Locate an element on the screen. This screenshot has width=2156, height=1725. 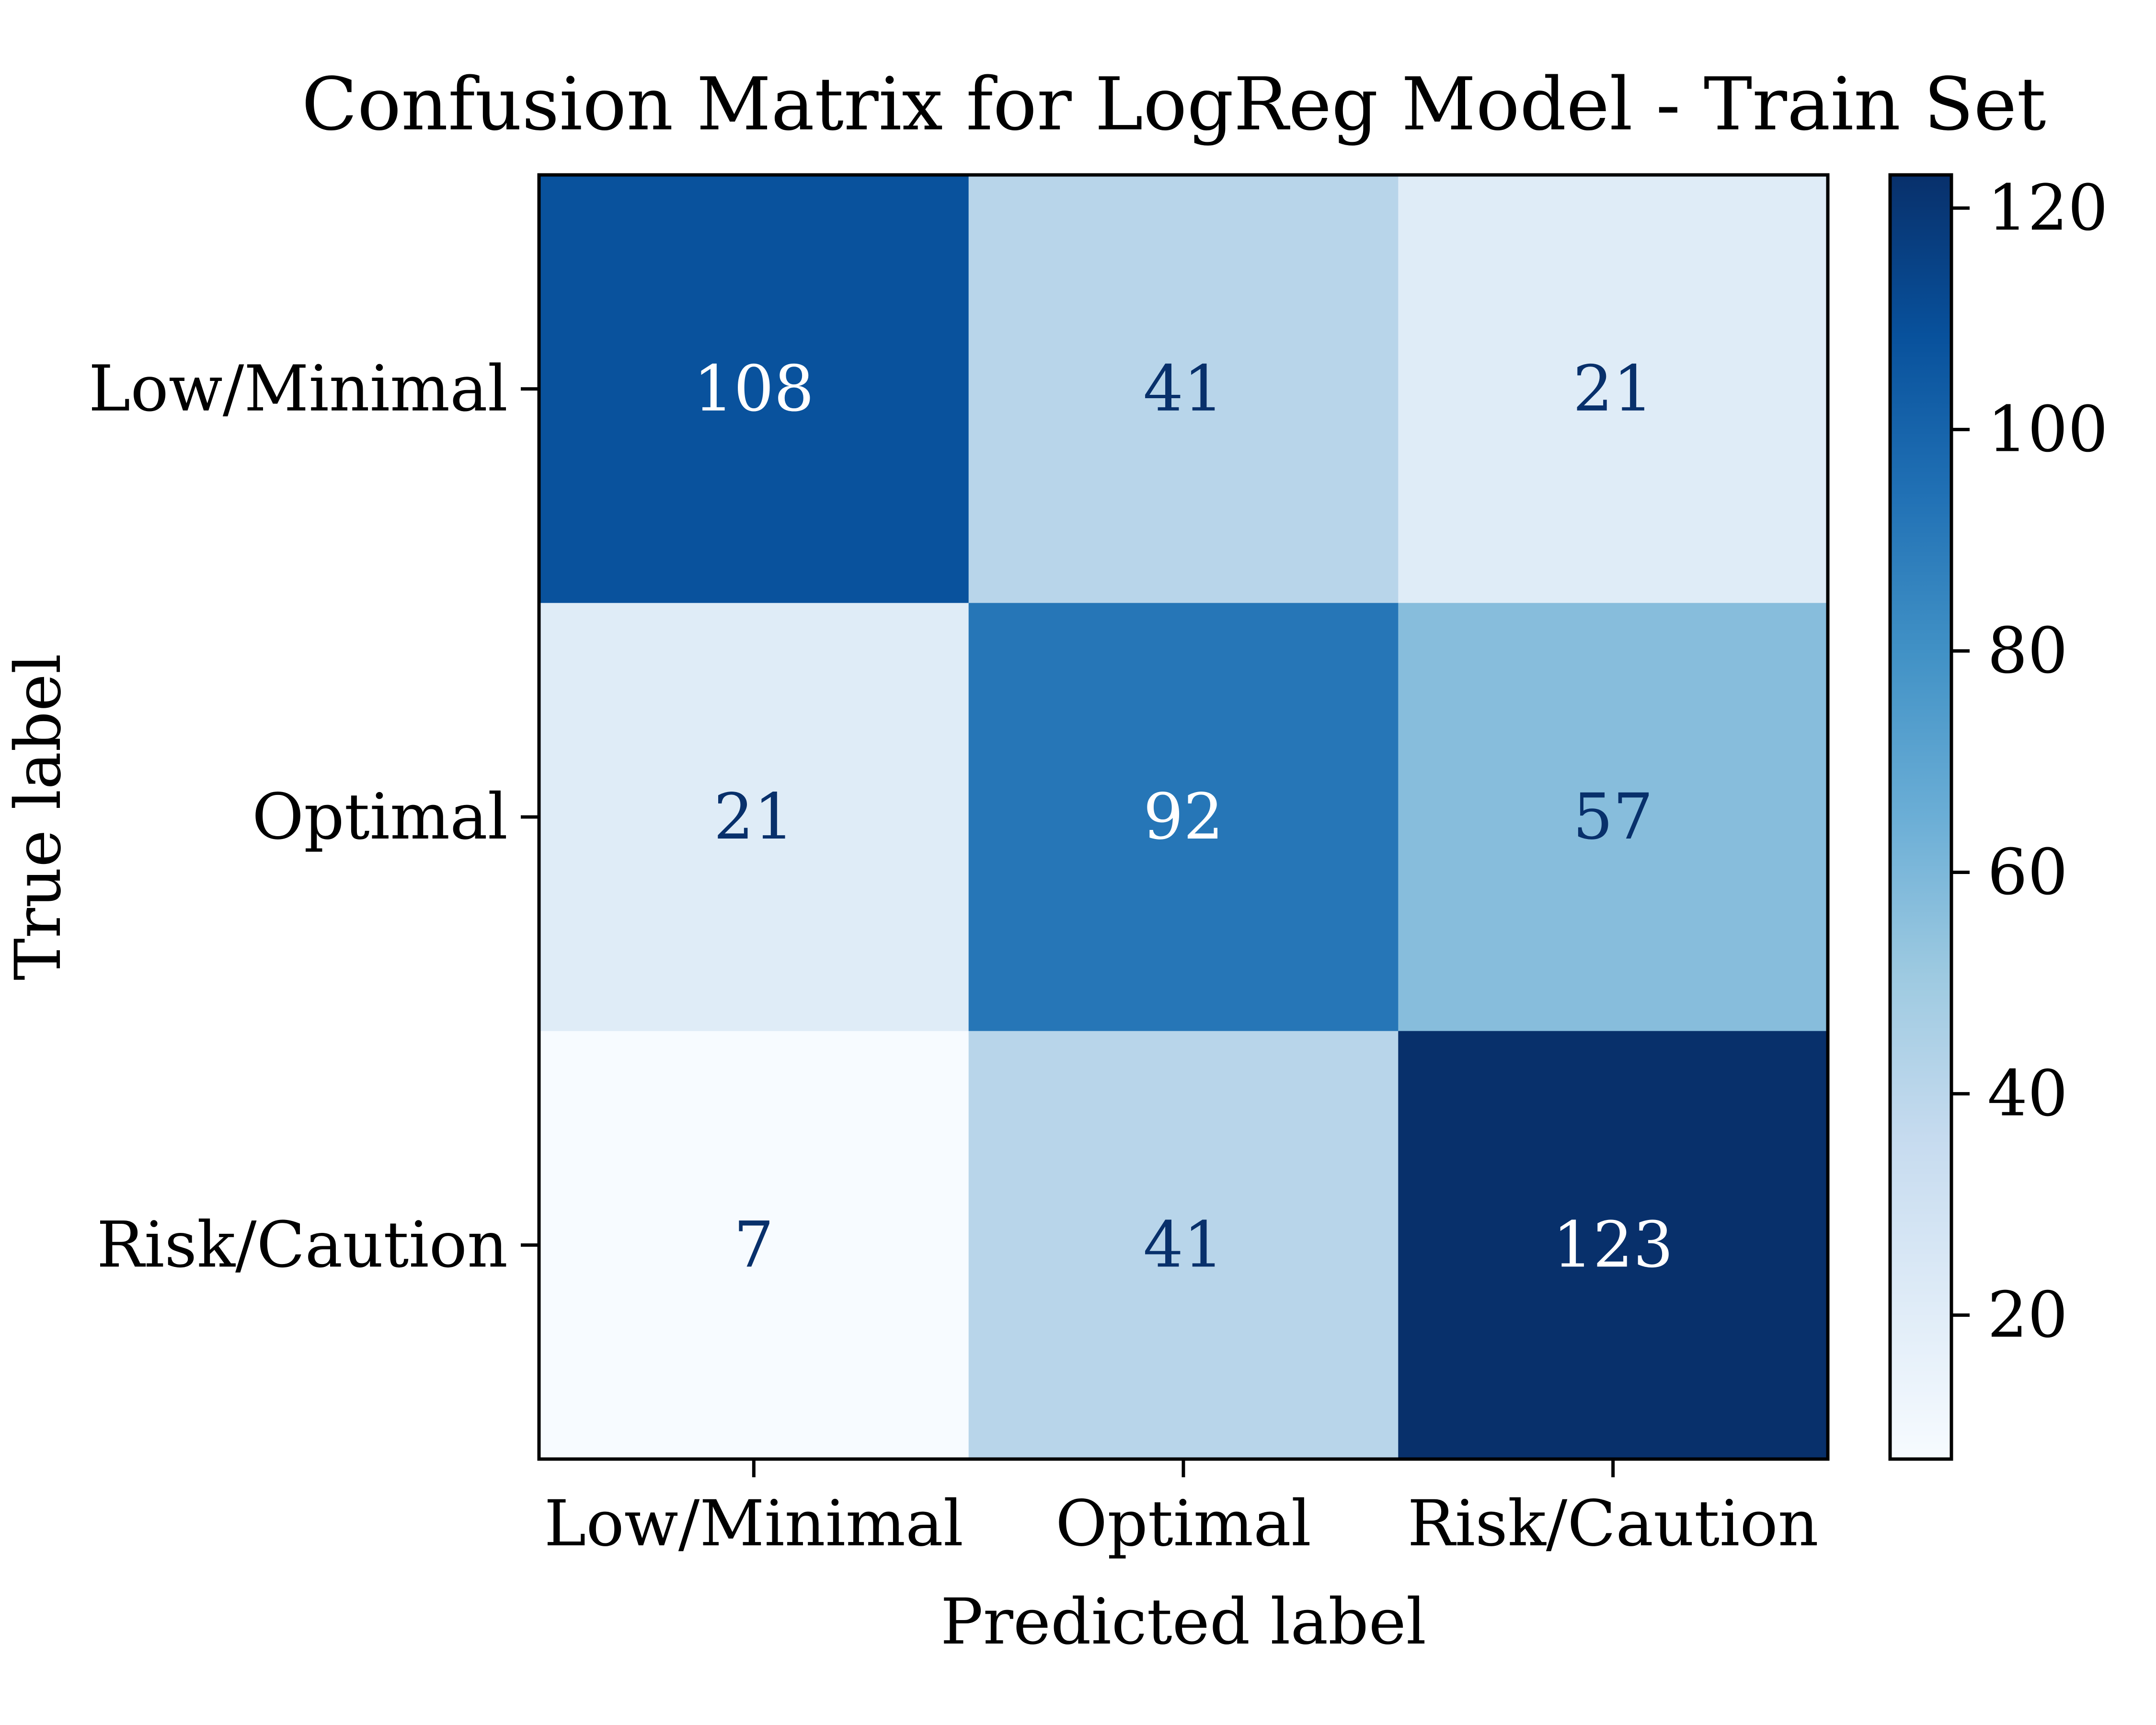
x-axis-label: Predicted label is located at coordinates (1183, 1622).